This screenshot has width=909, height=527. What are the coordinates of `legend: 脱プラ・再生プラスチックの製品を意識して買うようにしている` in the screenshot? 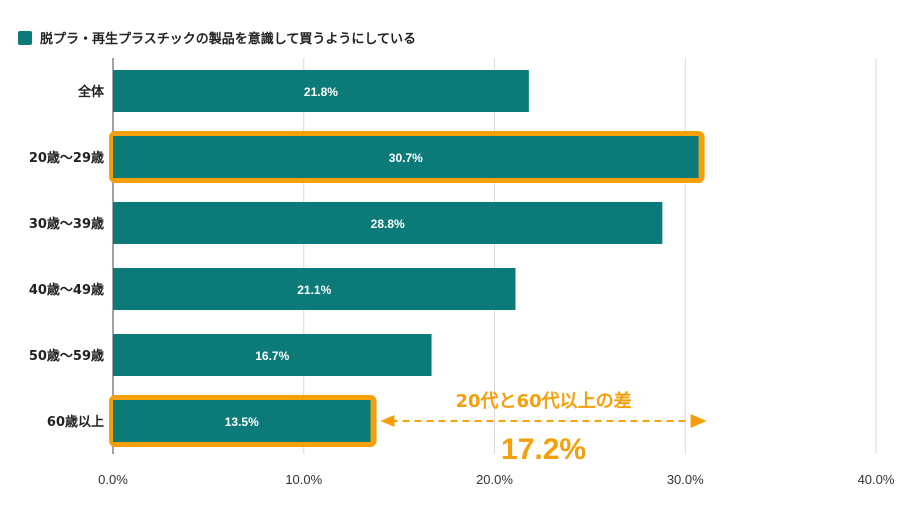 It's located at (217, 37).